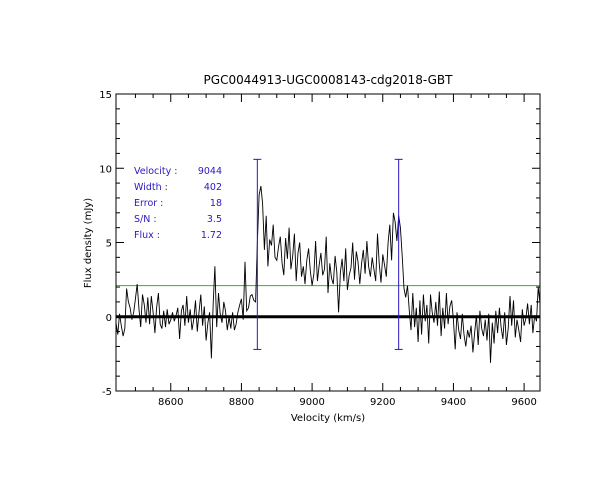  I want to click on x-tick-label: 8600, so click(170, 402).